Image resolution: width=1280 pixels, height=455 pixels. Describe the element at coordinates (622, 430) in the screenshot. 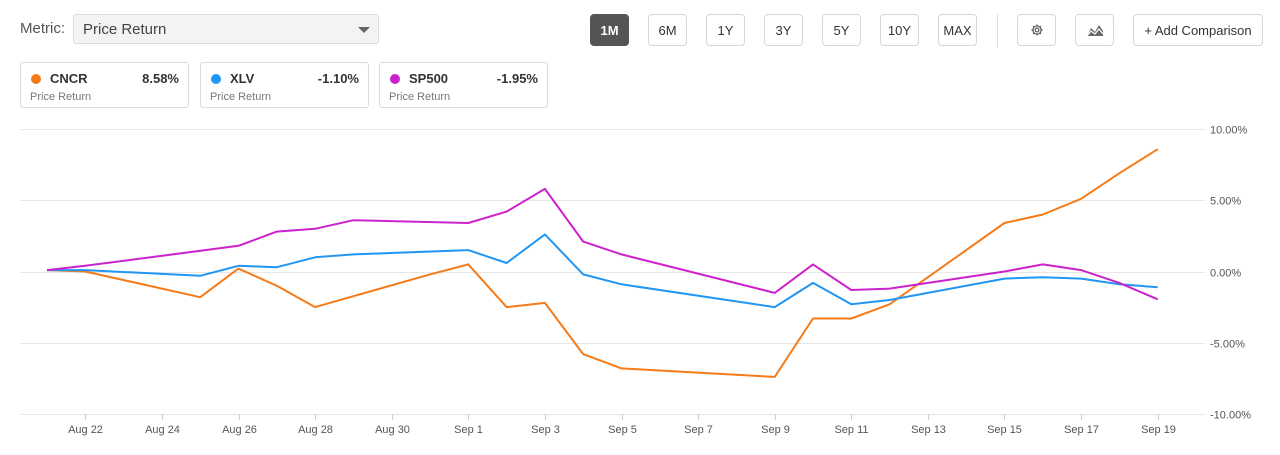

I see `x-tick-label: Sep 5` at that location.